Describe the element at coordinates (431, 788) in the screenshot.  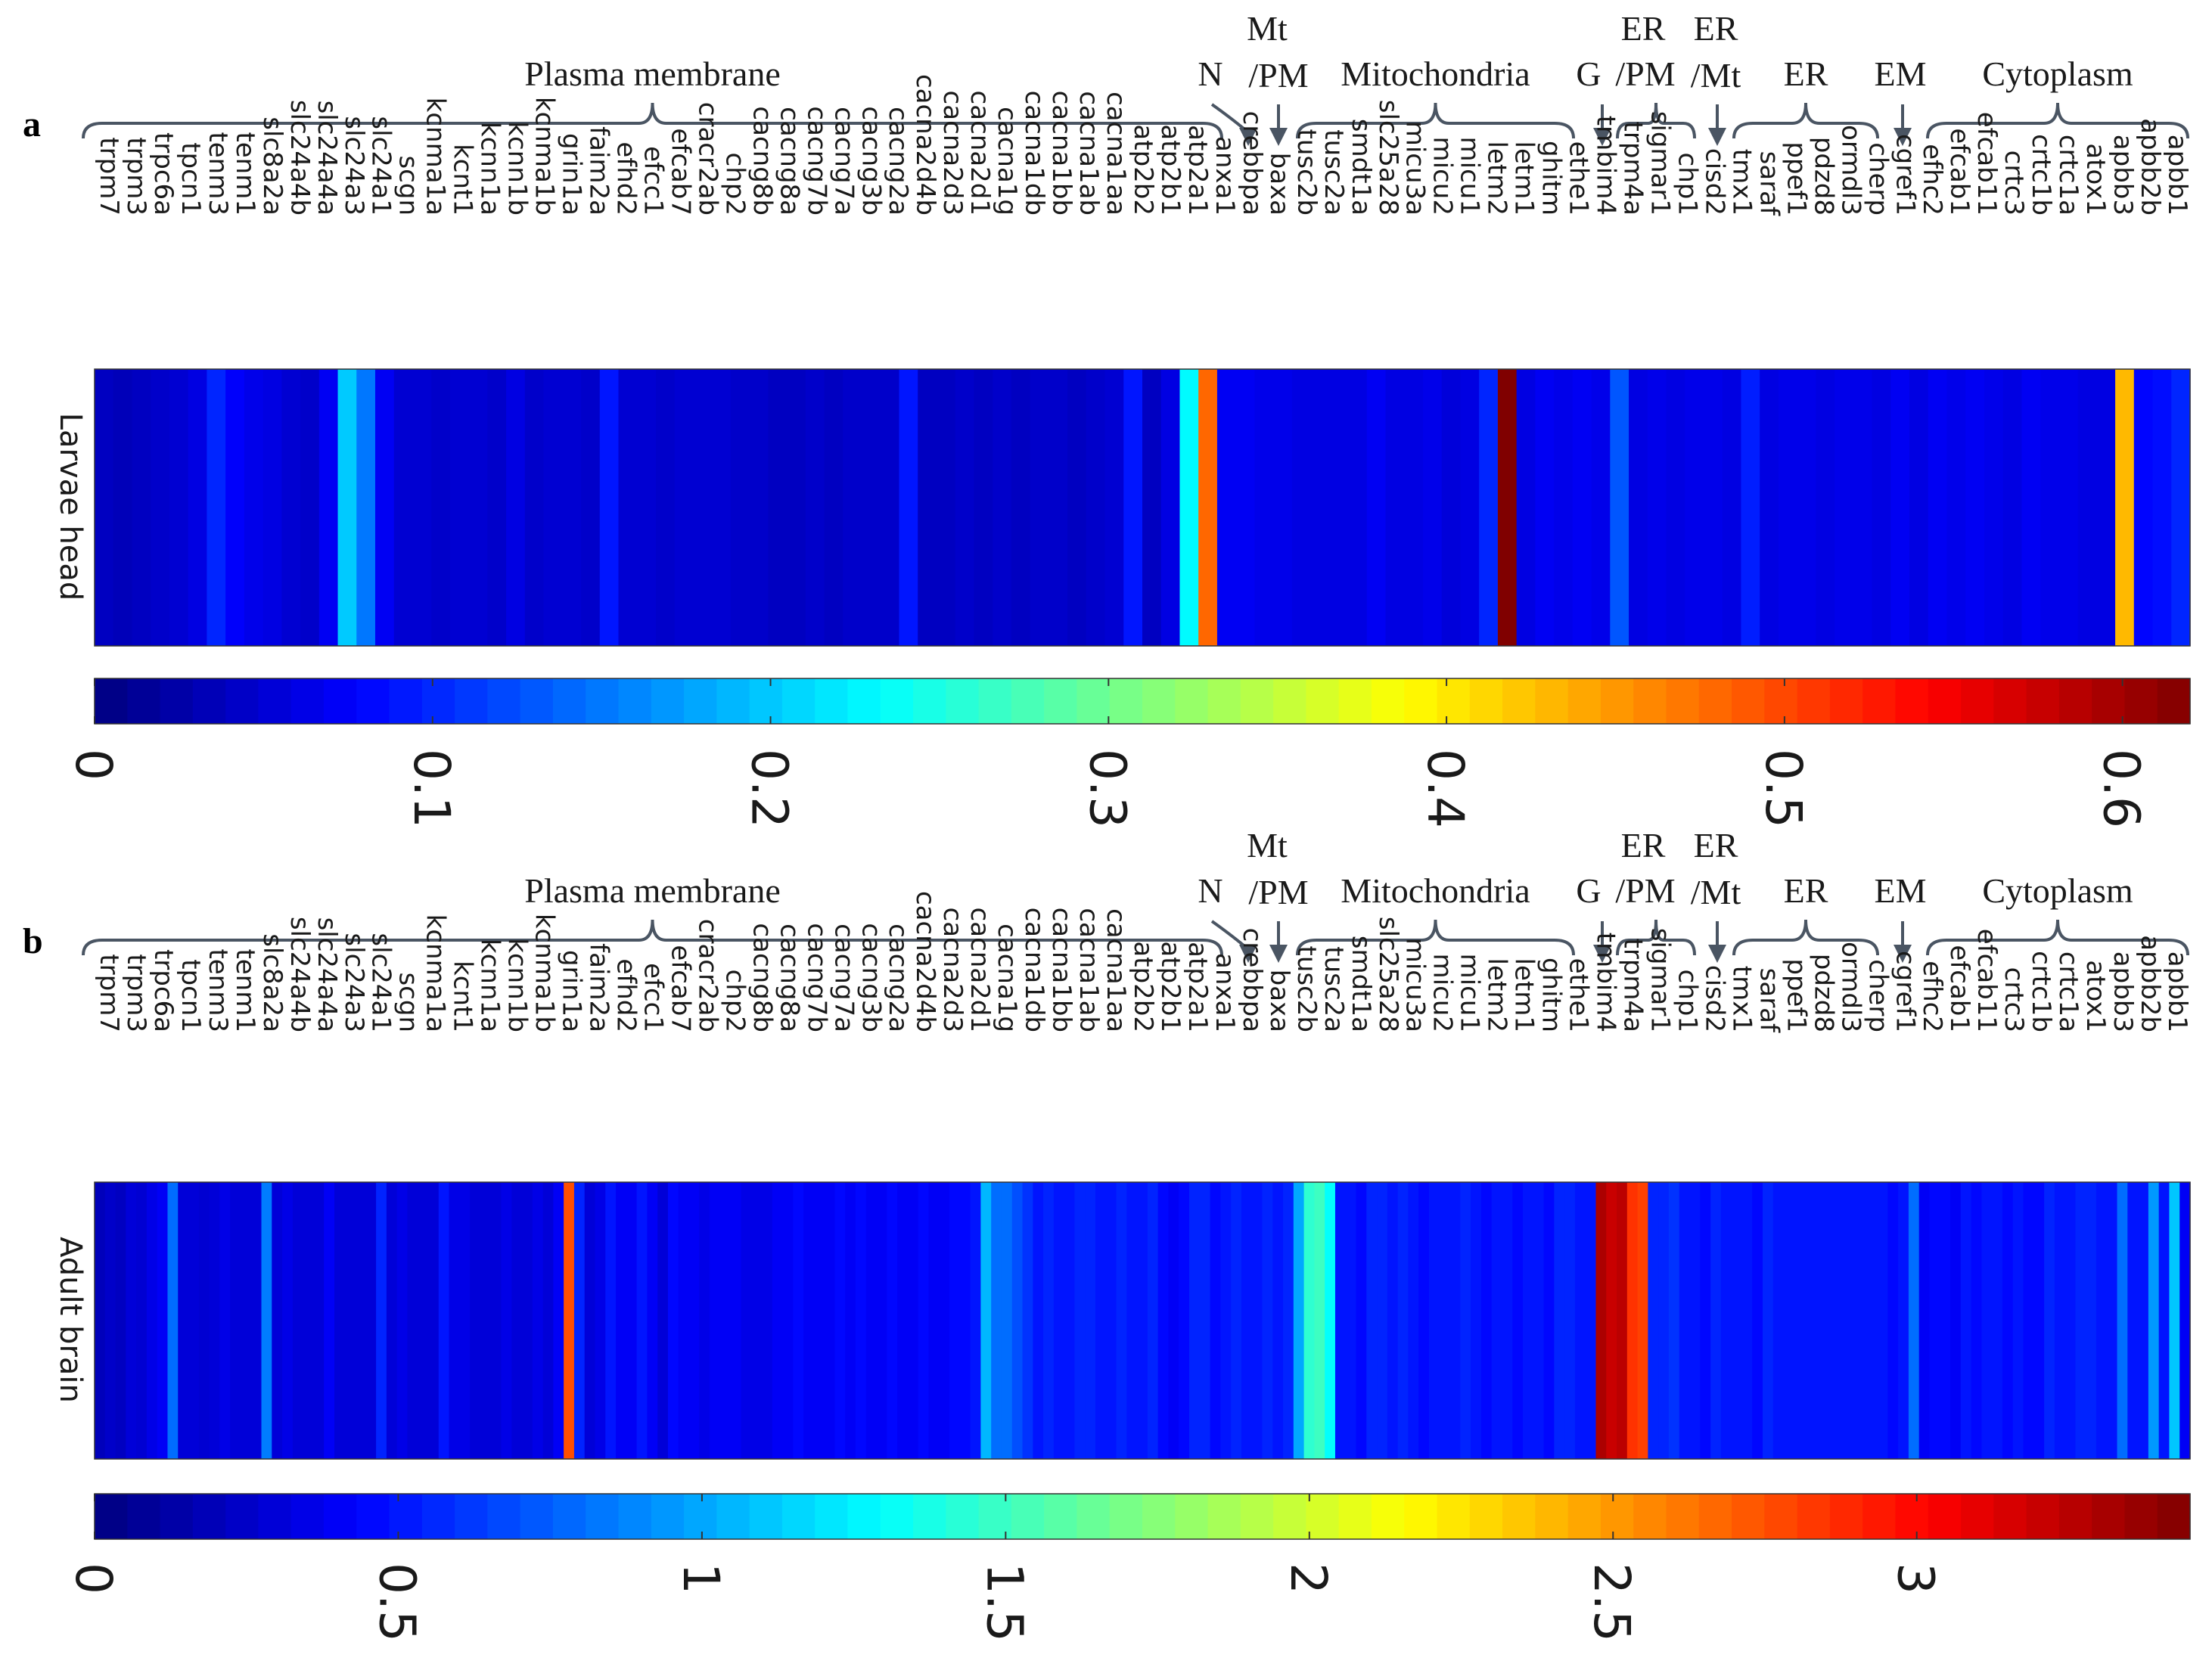
I see `colorbar-tick-label: 0.1` at that location.